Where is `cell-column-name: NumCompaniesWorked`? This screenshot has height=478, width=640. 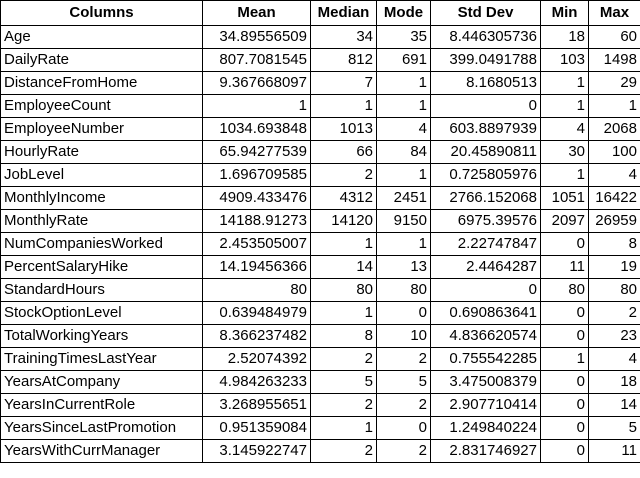
cell-column-name: NumCompaniesWorked is located at coordinates (101, 244).